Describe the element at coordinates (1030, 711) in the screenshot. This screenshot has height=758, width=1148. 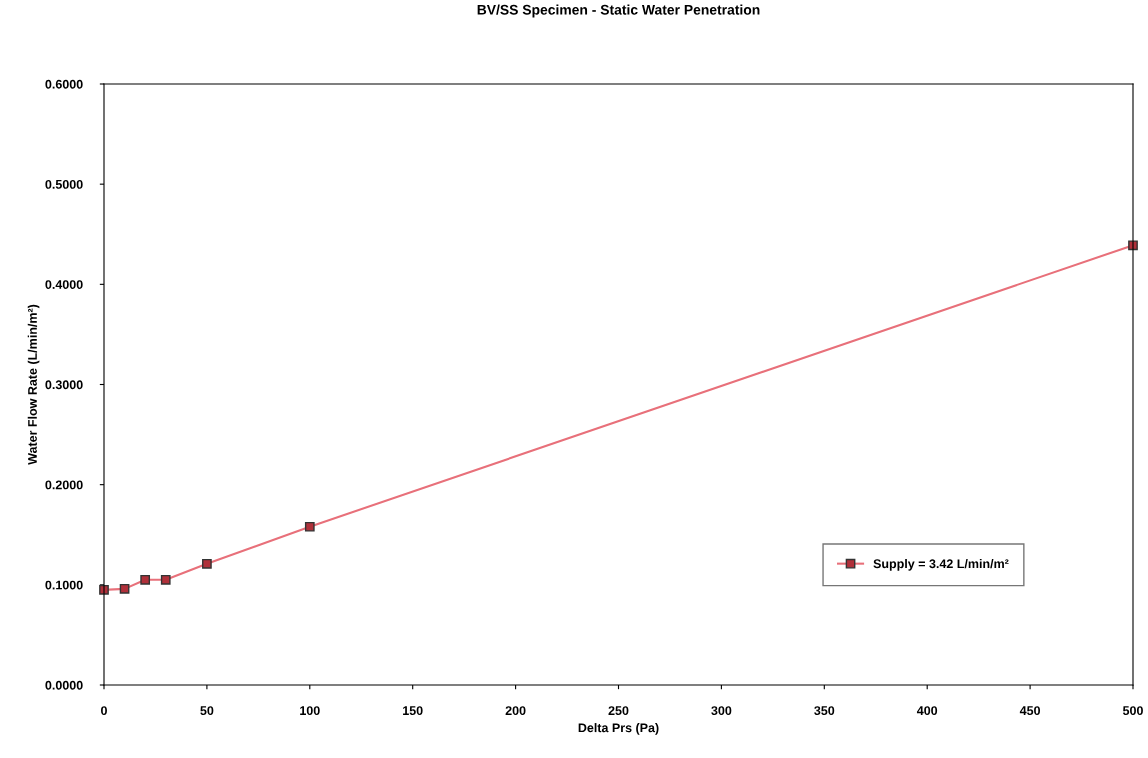
I see `x-tick-label: 450` at that location.